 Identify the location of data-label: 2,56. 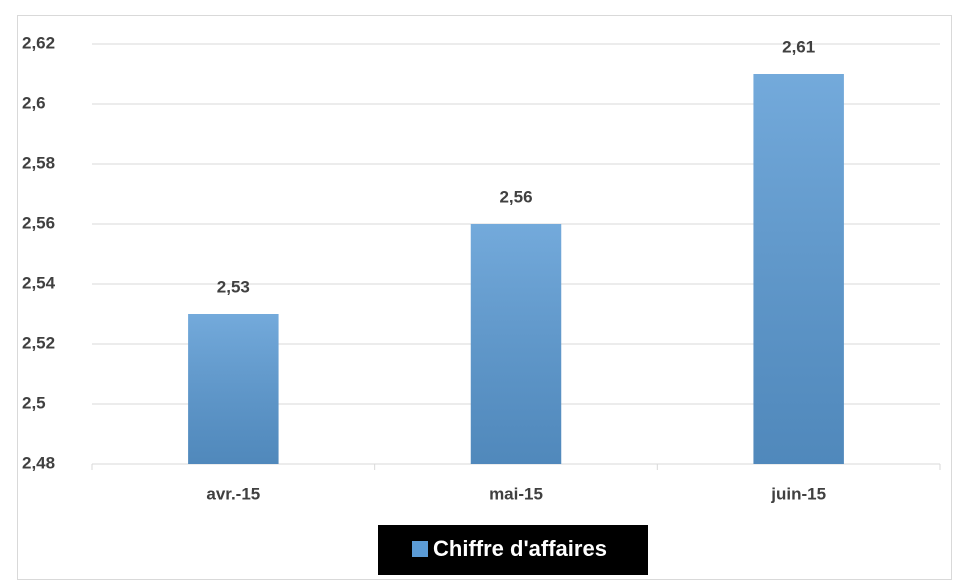
(515, 196).